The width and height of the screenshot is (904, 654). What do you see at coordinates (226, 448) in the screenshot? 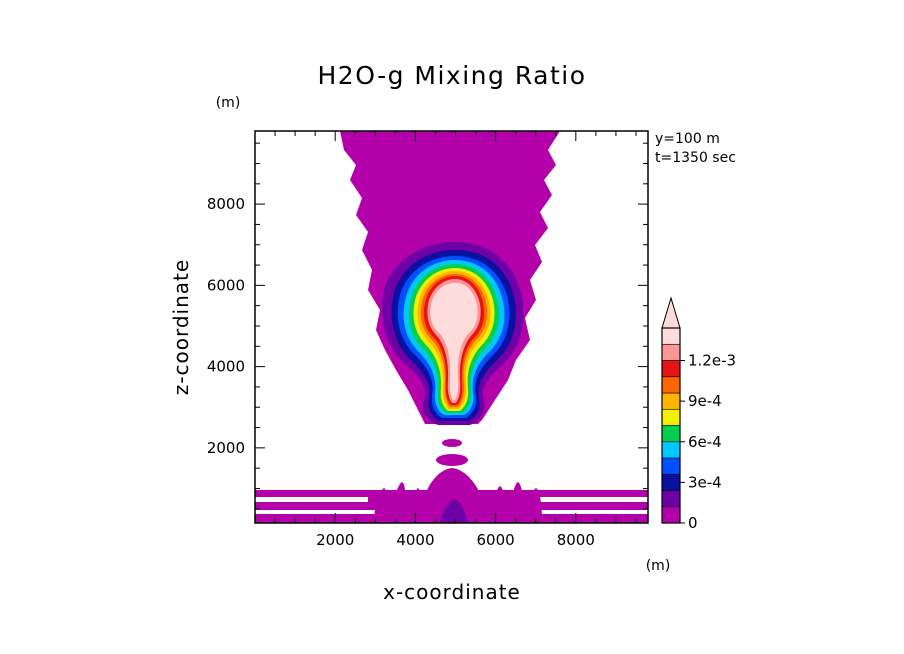
I see `y-tick-label: 2000` at bounding box center [226, 448].